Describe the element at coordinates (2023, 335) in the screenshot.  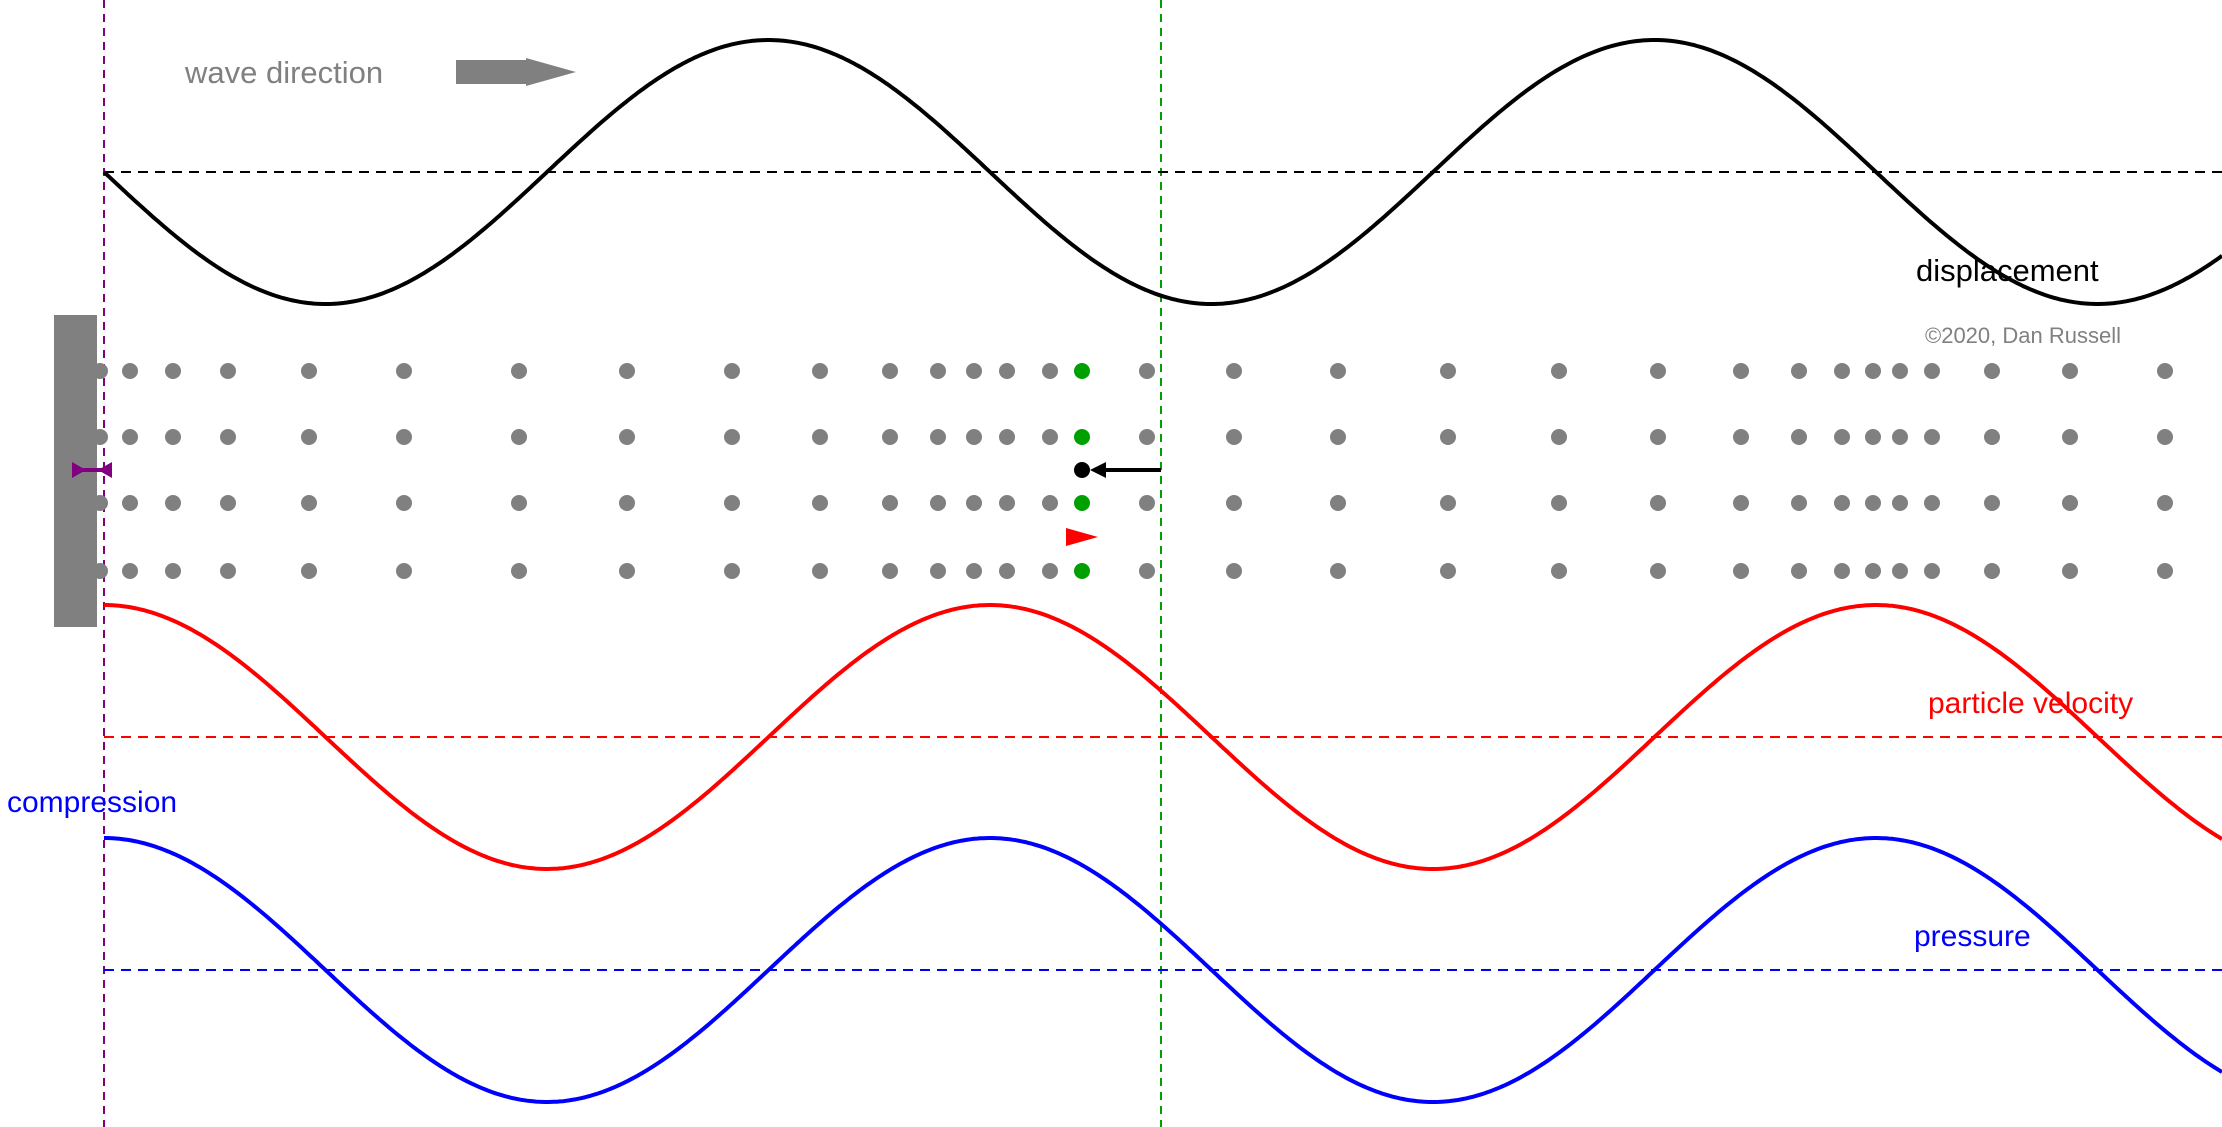
I see `copyright-label: ©2020, Dan Russell` at that location.